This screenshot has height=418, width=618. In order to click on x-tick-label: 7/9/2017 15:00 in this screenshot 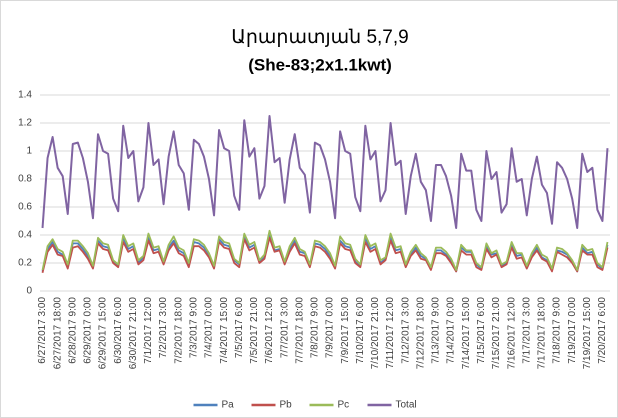, I will do `click(345, 330)`.